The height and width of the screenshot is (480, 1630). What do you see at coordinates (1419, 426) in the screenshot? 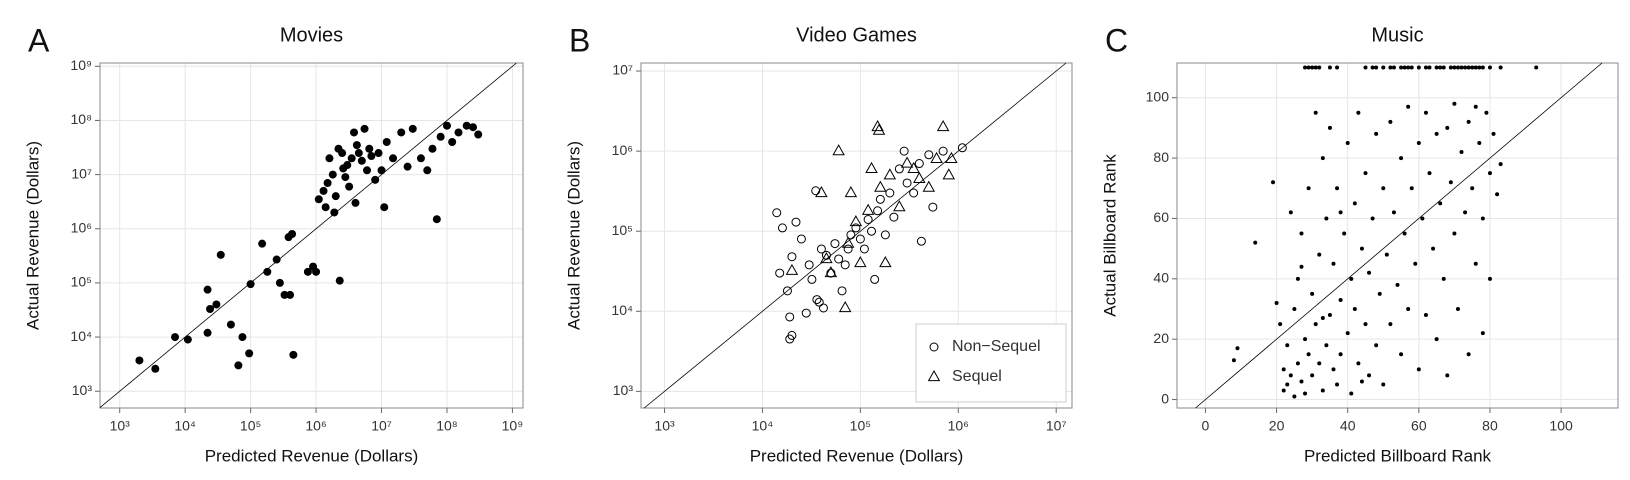
I see `x-tick-label: 60` at bounding box center [1419, 426].